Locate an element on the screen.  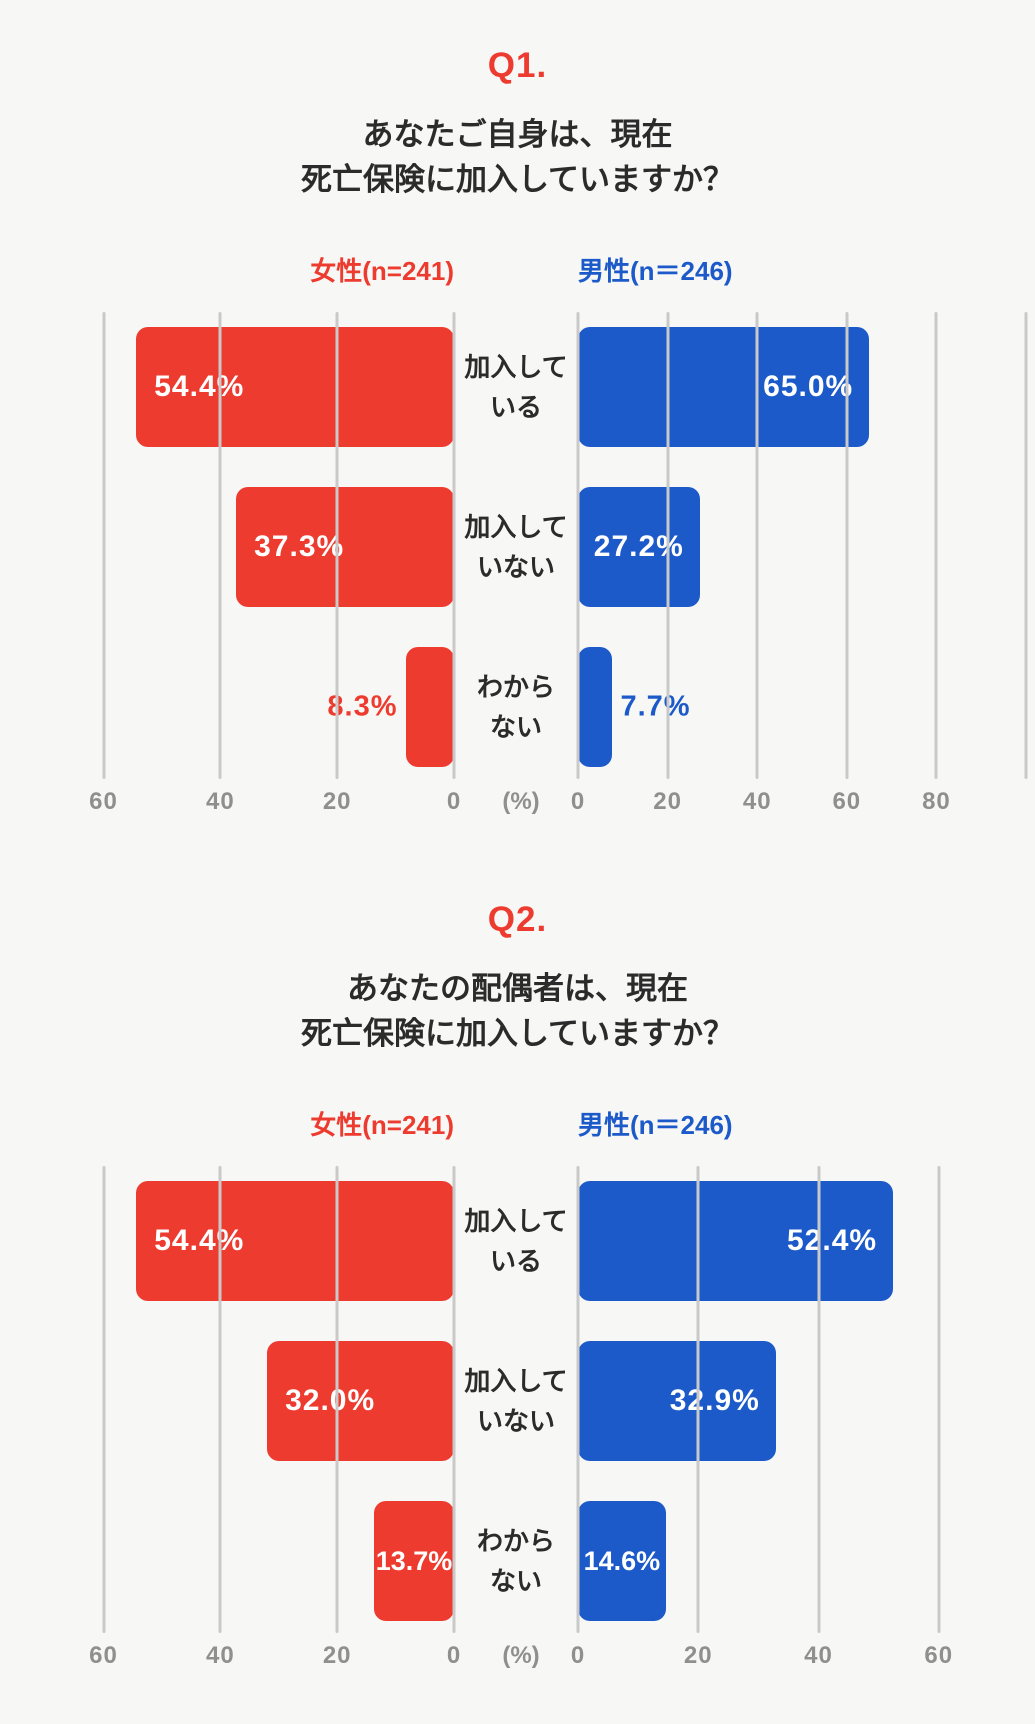
bar-value-label: 27.2% is located at coordinates (638, 546).